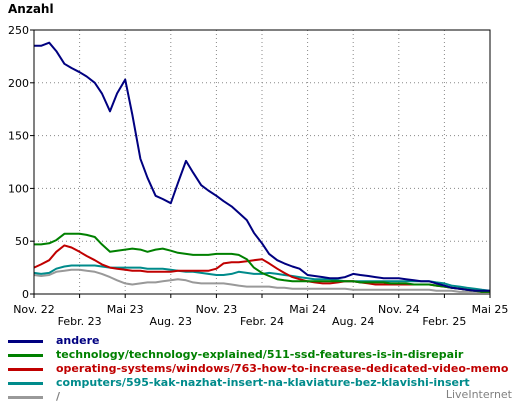 The height and width of the screenshot is (405, 520). What do you see at coordinates (478, 394) in the screenshot?
I see `watermark: LiveInternet` at bounding box center [478, 394].